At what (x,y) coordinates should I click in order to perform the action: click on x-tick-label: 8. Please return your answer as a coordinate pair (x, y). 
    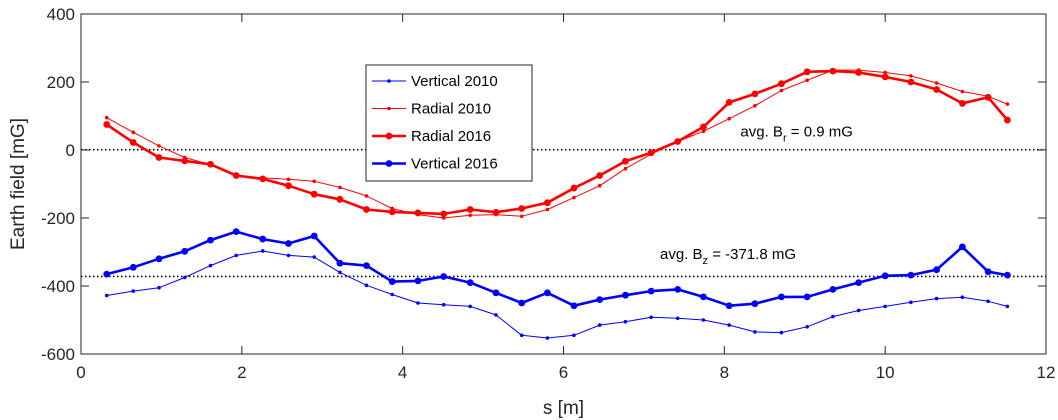
    Looking at the image, I should click on (724, 372).